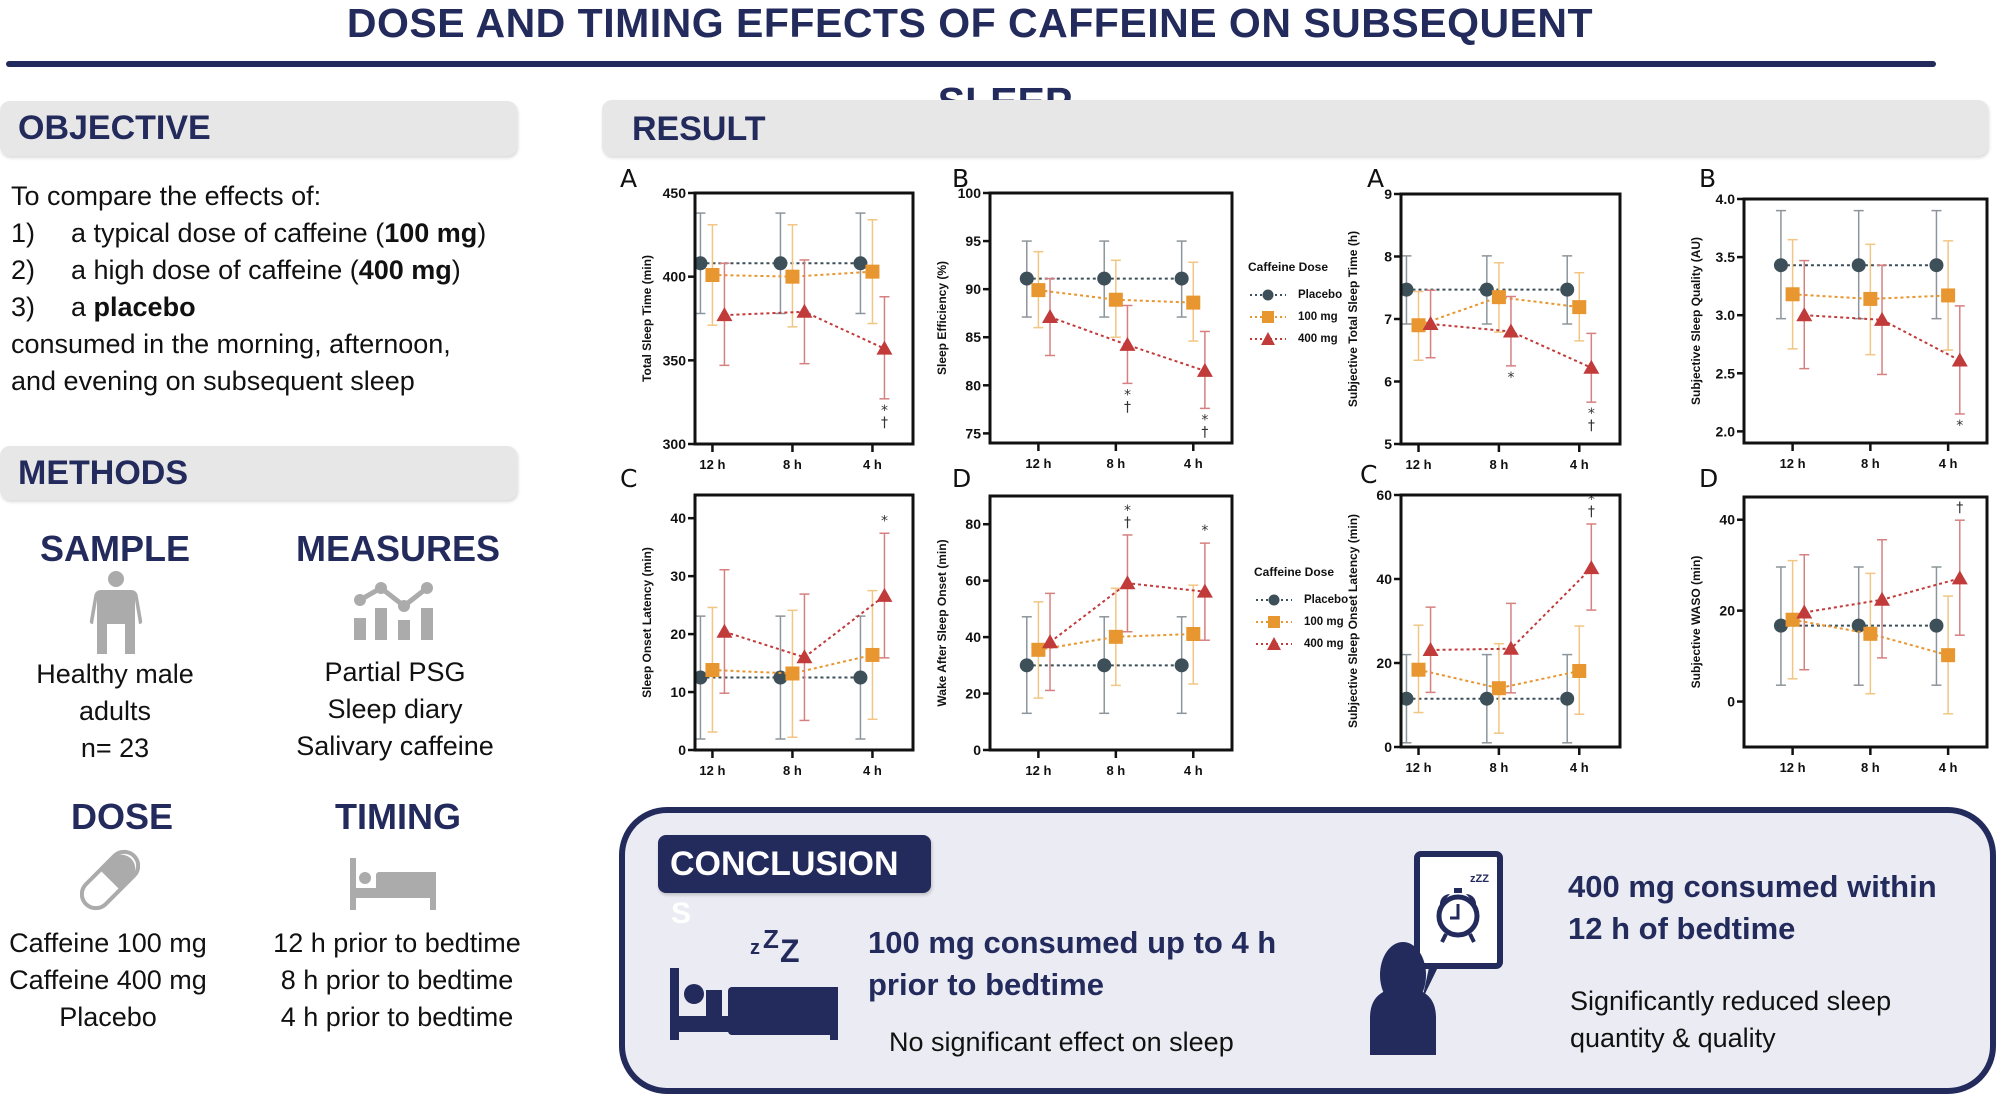 This screenshot has height=1097, width=2000. I want to click on detail-line: quantity & quality, so click(1673, 1038).